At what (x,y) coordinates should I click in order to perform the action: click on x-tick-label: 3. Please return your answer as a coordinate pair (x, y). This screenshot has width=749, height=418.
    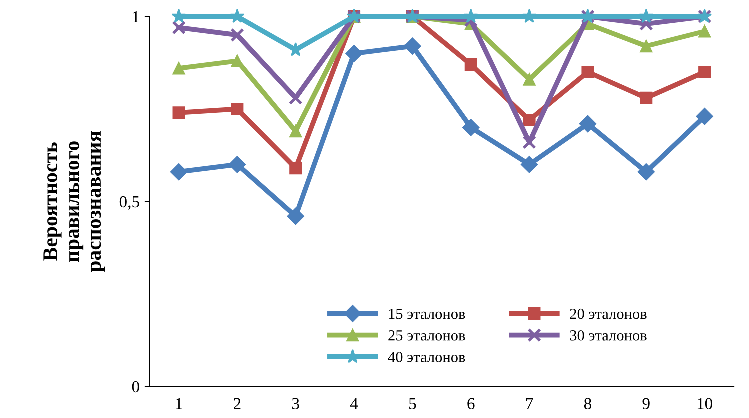
    Looking at the image, I should click on (296, 404).